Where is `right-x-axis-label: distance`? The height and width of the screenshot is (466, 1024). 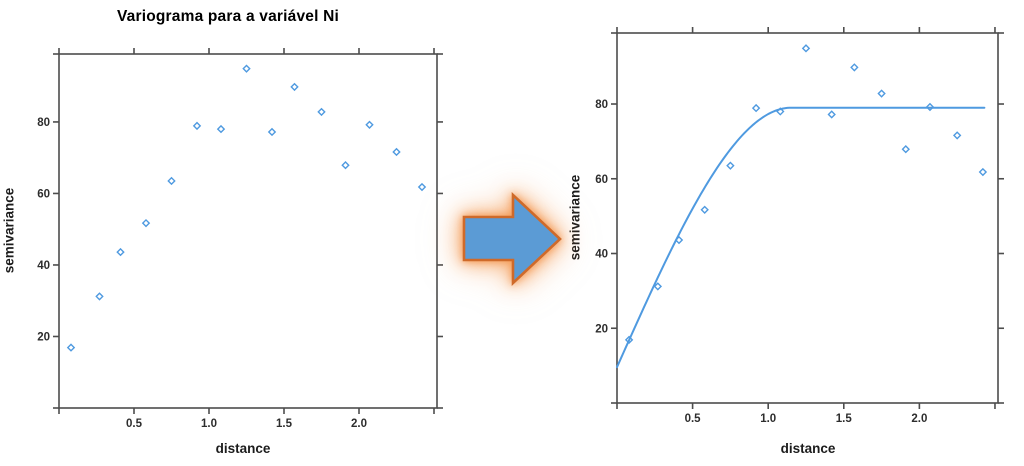 right-x-axis-label: distance is located at coordinates (808, 448).